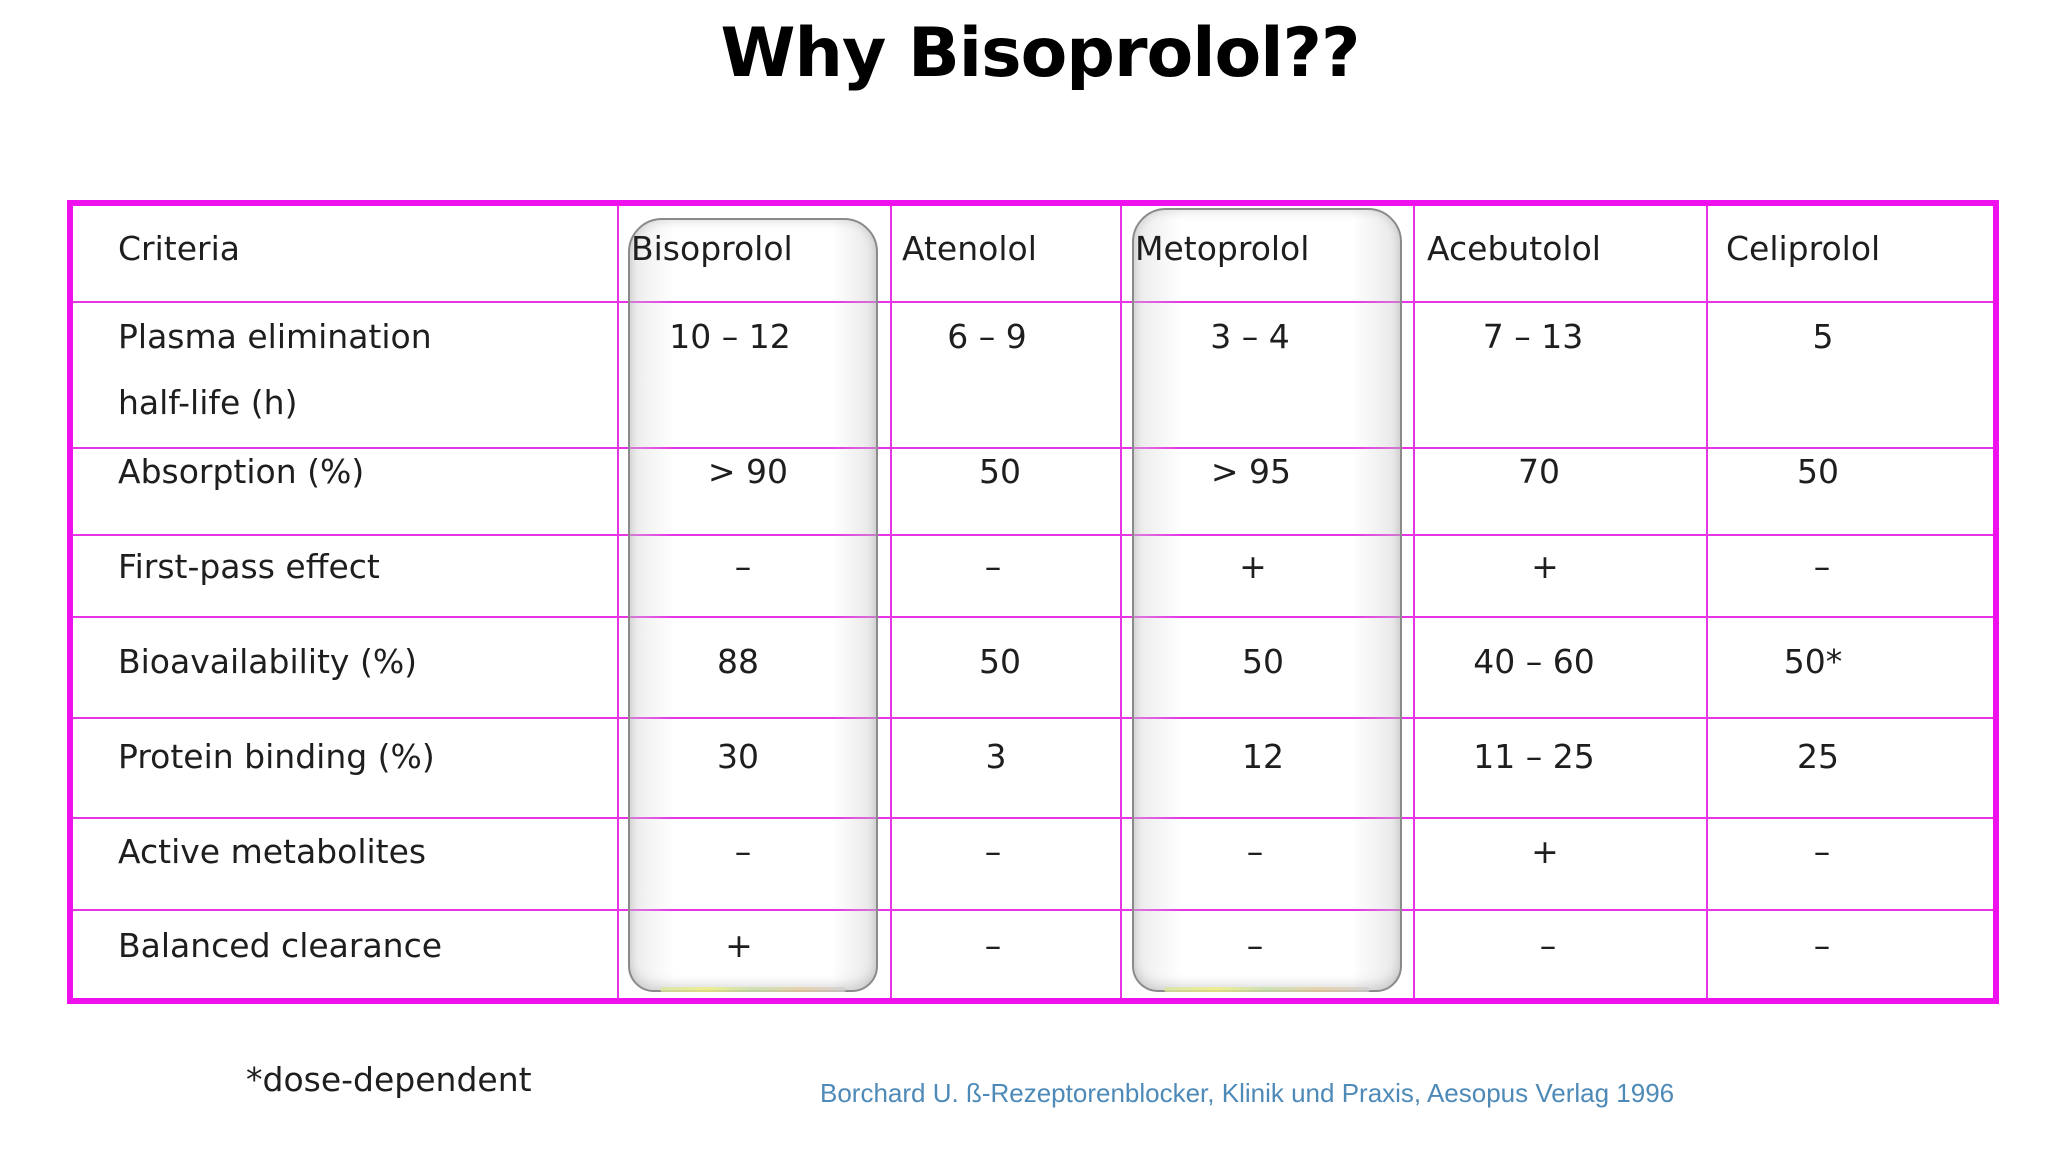 This screenshot has width=2048, height=1152. Describe the element at coordinates (1253, 566) in the screenshot. I see `cell-metoprolol: +` at that location.